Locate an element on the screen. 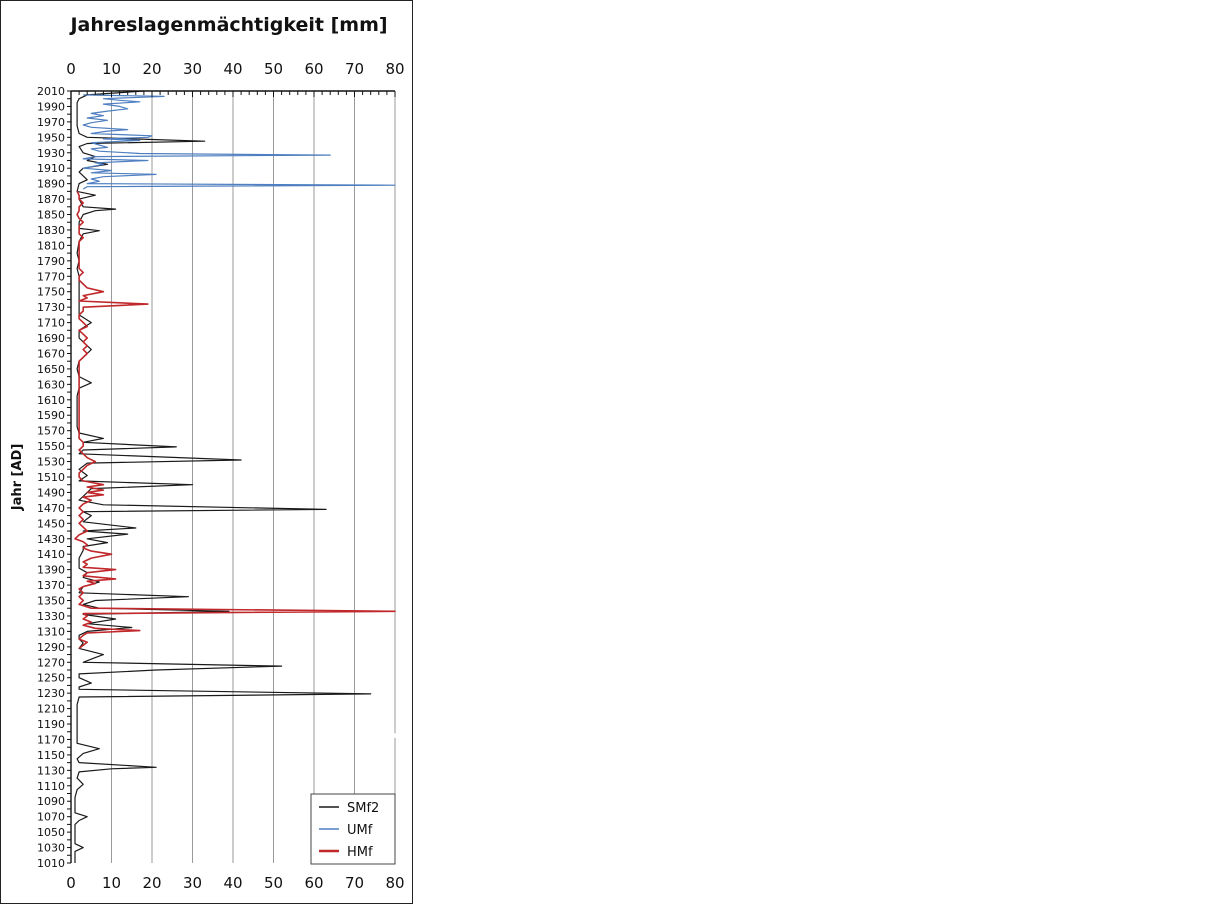 This screenshot has height=906, width=1206. y-tick-1610: 1610 is located at coordinates (51, 400).